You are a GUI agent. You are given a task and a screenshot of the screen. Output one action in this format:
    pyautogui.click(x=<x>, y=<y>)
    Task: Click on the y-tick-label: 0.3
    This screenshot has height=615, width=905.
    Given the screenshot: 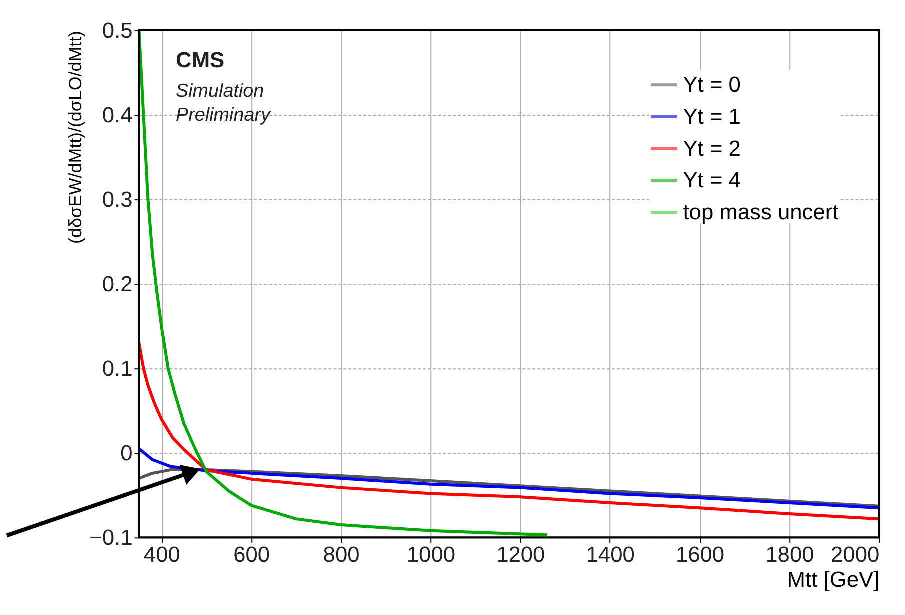 What is the action you would take?
    pyautogui.click(x=117, y=199)
    